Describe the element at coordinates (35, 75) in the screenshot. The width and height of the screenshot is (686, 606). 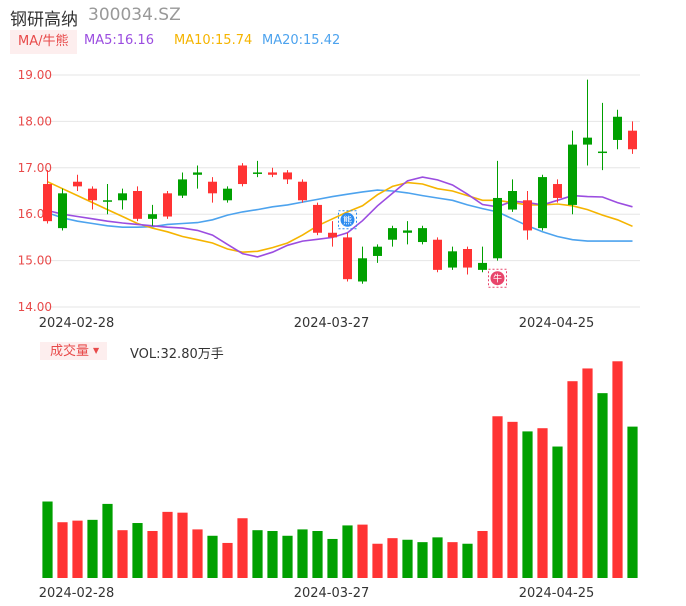
I see `y-tick-label: 19.00` at that location.